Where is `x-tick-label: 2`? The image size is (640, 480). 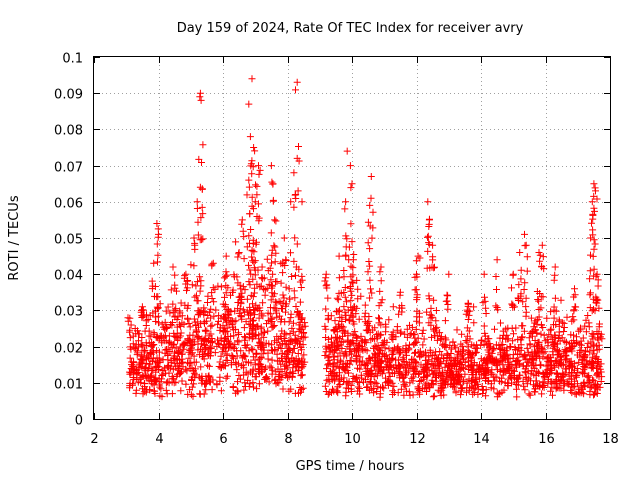 x-tick-label: 2 is located at coordinates (94, 439).